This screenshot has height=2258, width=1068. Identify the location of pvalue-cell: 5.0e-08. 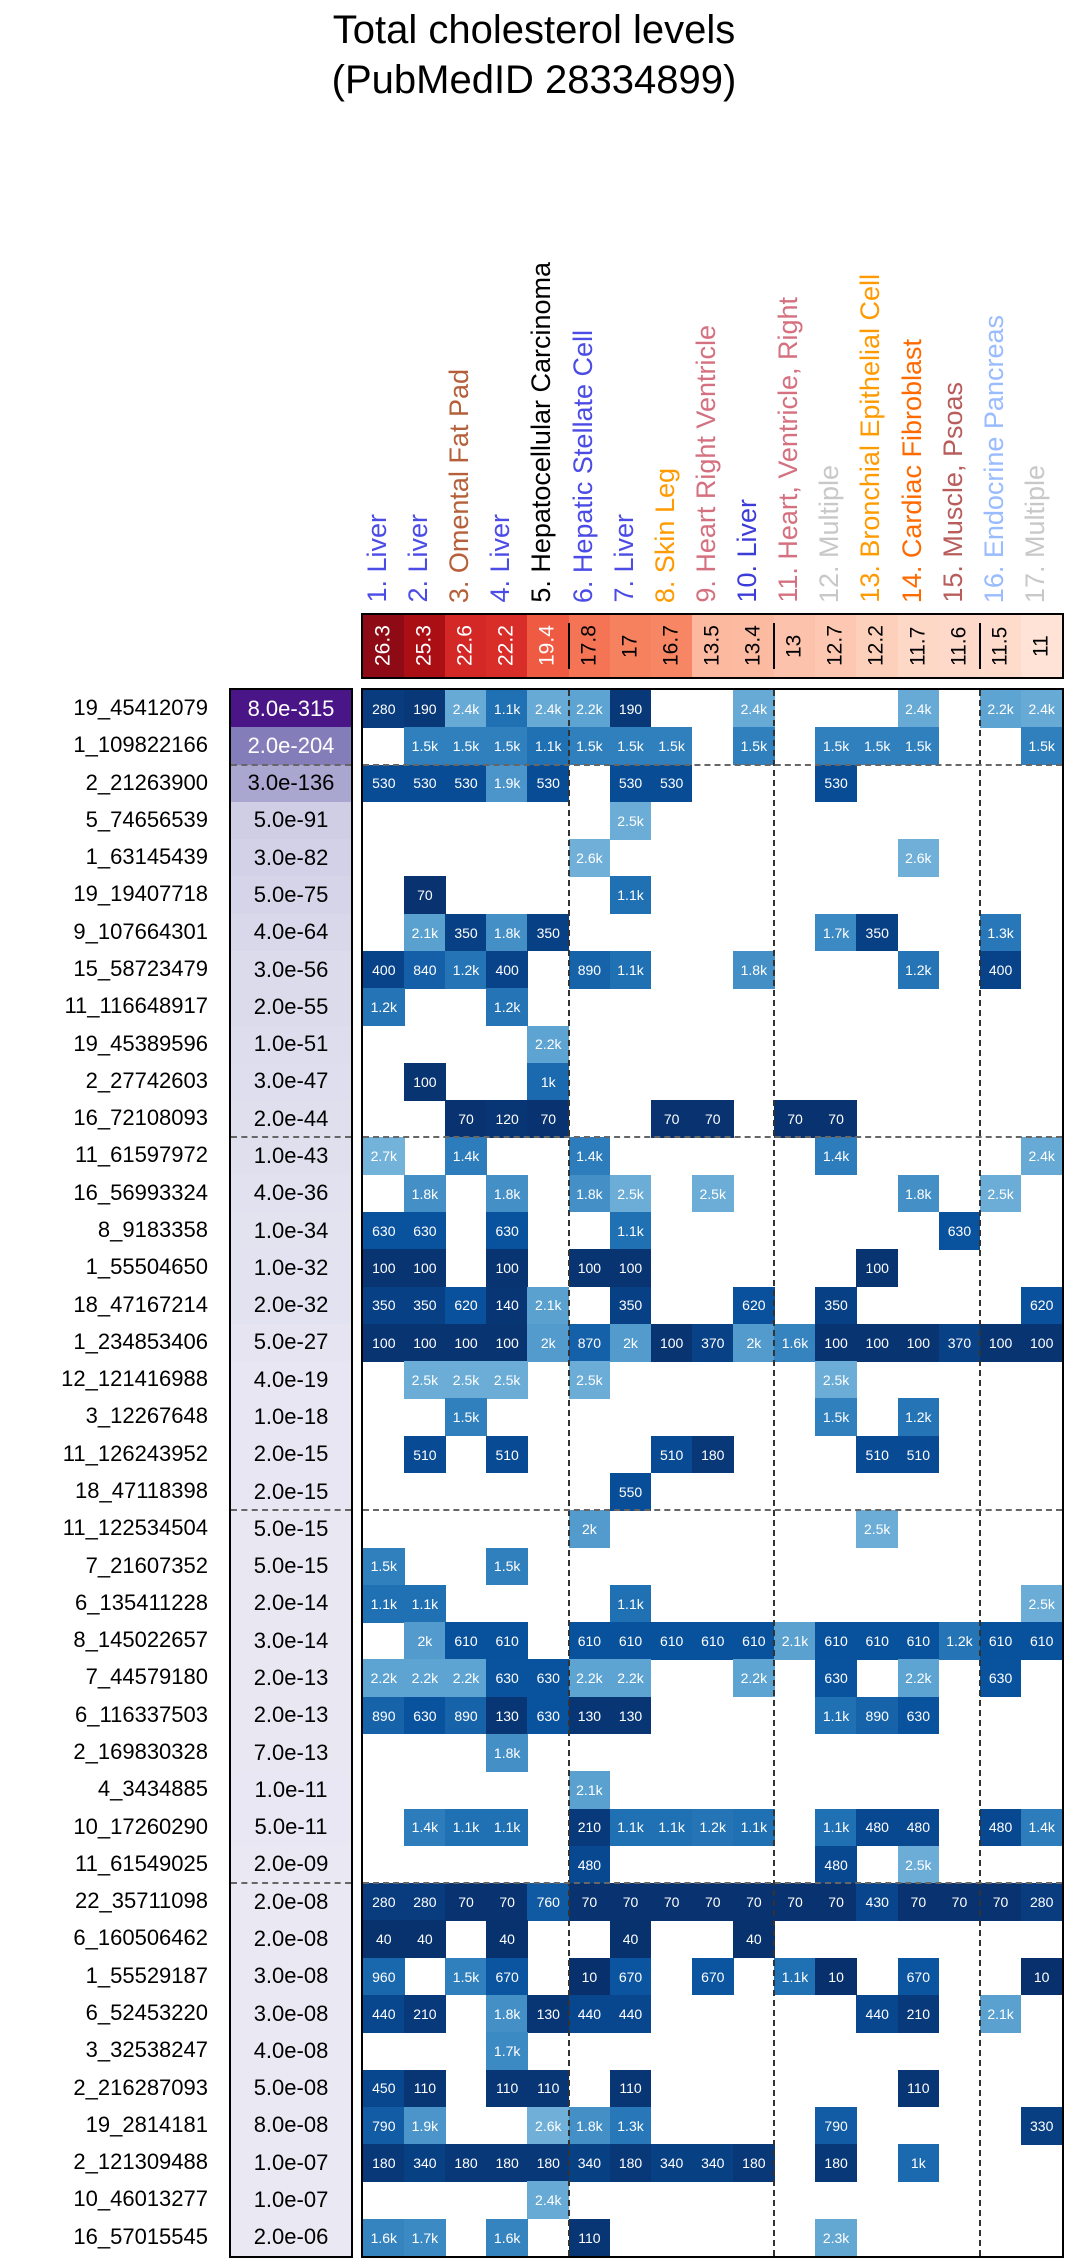
(291, 2088).